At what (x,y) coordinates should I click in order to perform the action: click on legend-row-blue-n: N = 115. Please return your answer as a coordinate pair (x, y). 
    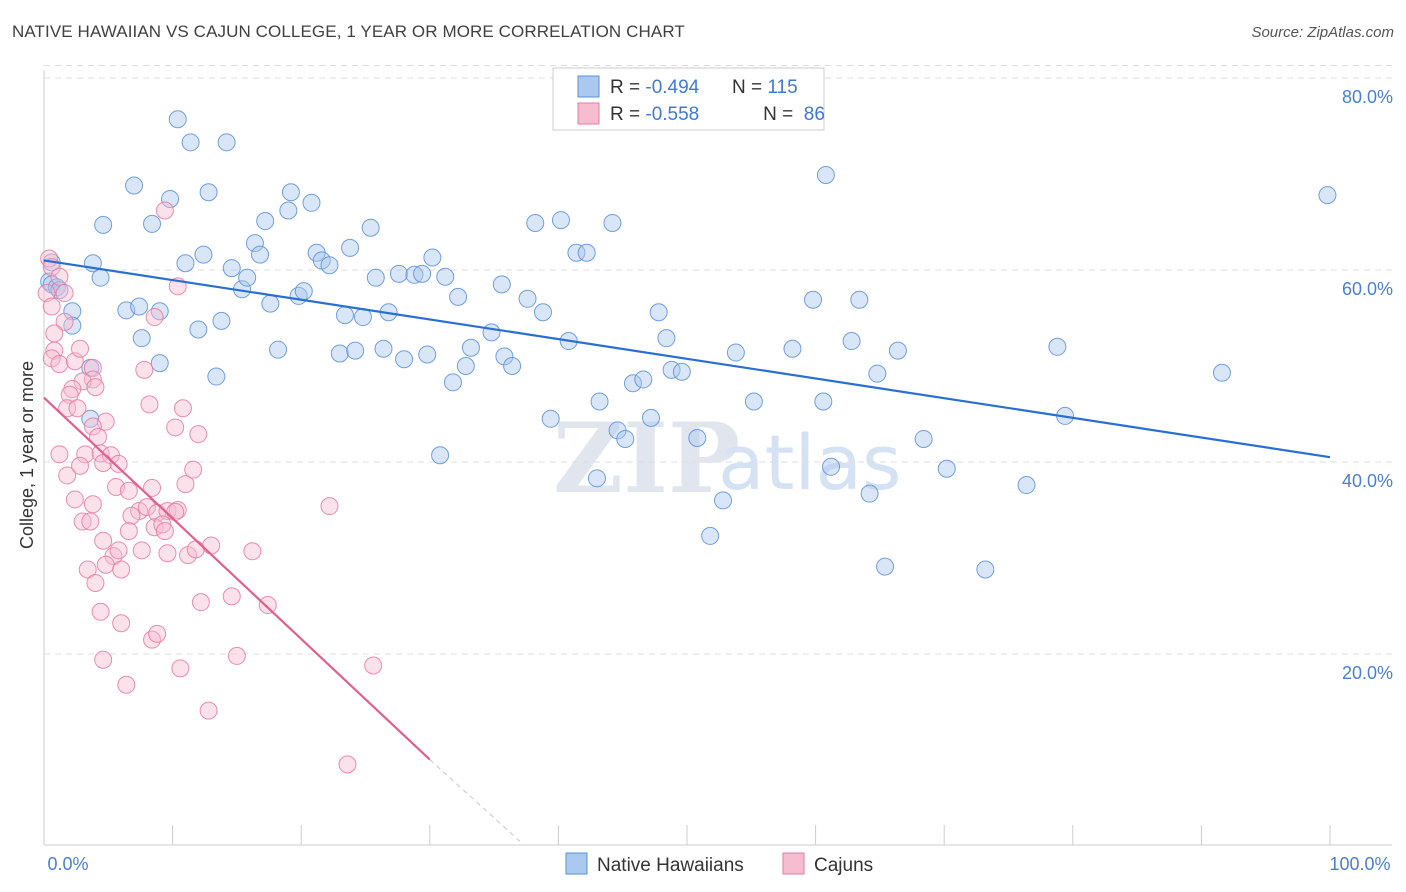
    Looking at the image, I should click on (765, 87).